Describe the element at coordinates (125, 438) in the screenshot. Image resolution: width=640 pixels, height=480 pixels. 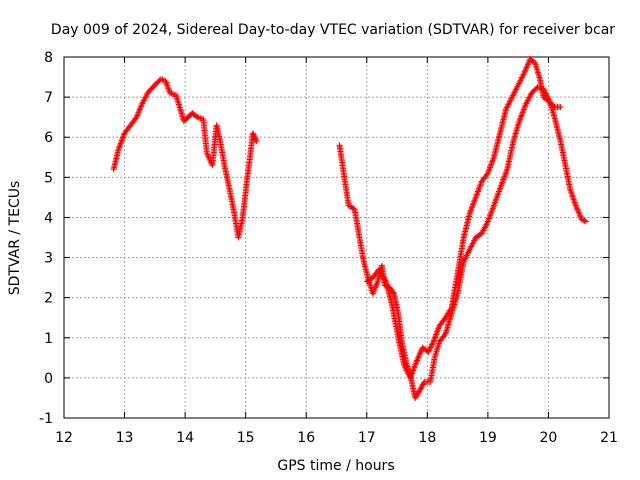
I see `x-tick-label: 13` at that location.